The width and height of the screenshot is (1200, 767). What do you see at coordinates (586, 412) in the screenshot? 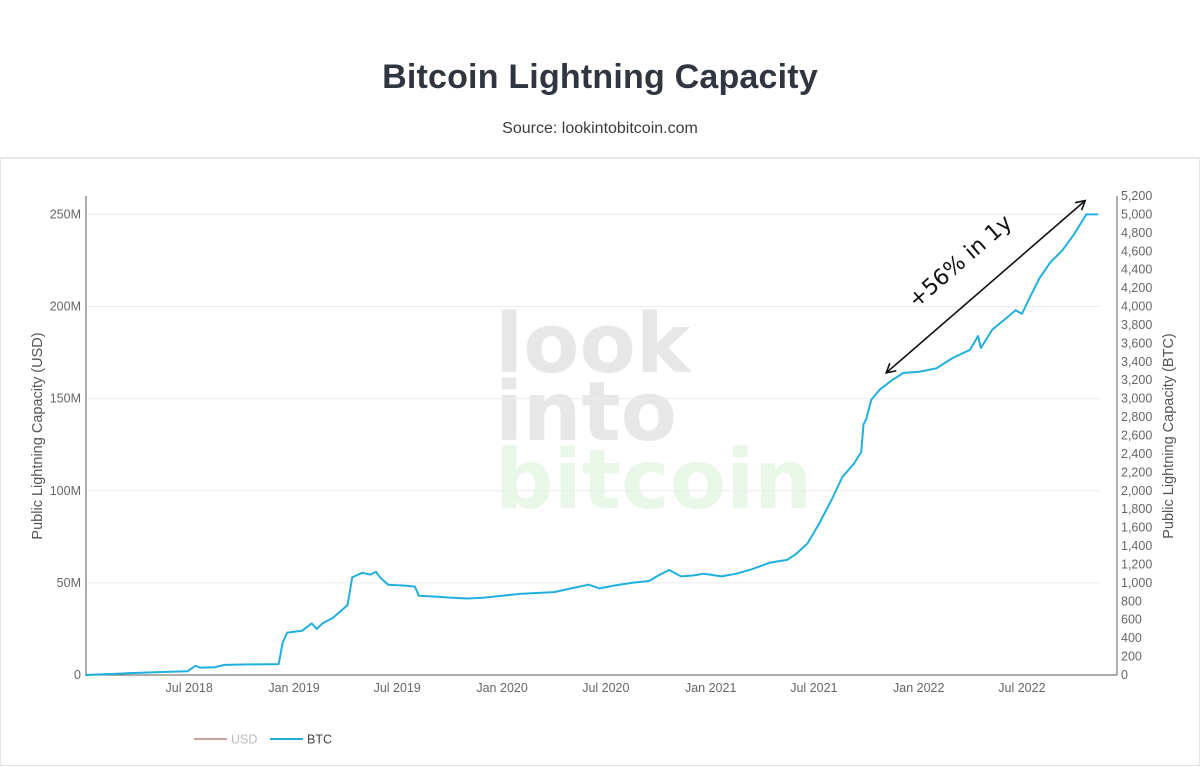
I see `watermark-into: into` at bounding box center [586, 412].